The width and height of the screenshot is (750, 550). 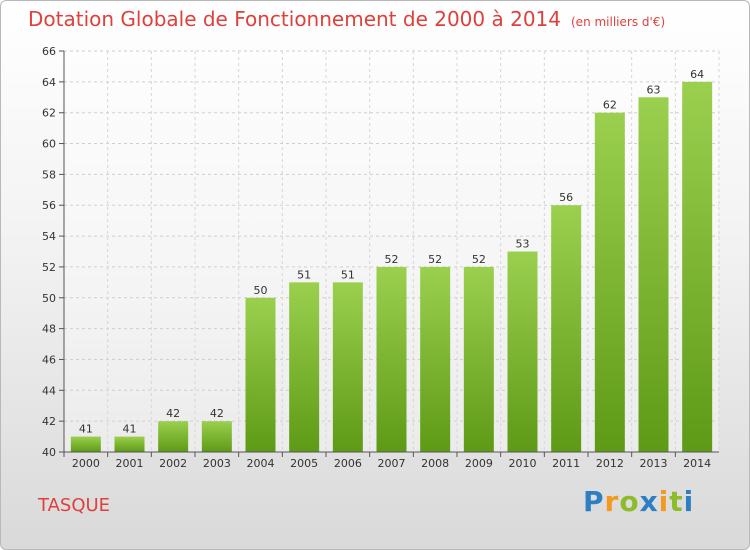 What do you see at coordinates (435, 463) in the screenshot?
I see `x-tick-label: 2008` at bounding box center [435, 463].